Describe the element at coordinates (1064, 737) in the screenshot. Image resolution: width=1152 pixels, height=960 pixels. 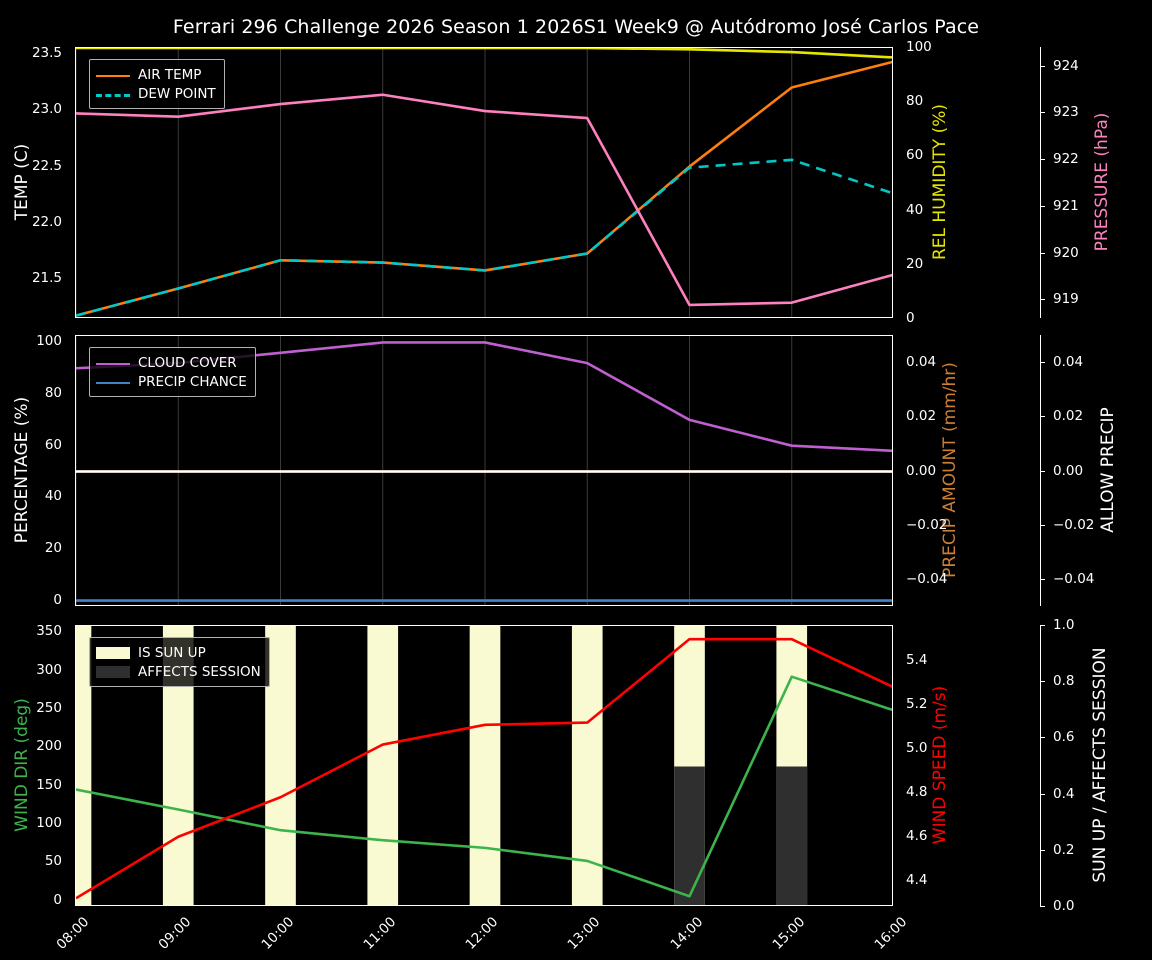
I see `axis-tick-label: 0.6` at that location.